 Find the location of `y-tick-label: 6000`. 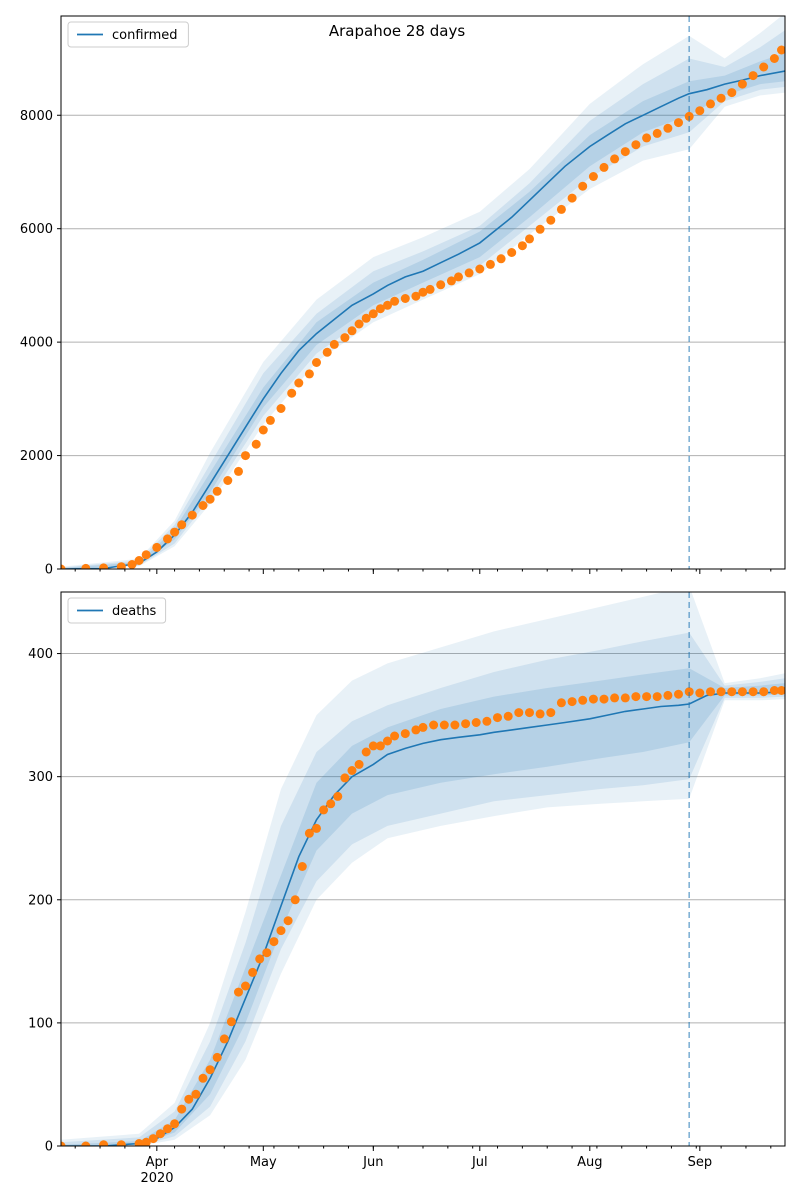

y-tick-label: 6000 is located at coordinates (36, 229).